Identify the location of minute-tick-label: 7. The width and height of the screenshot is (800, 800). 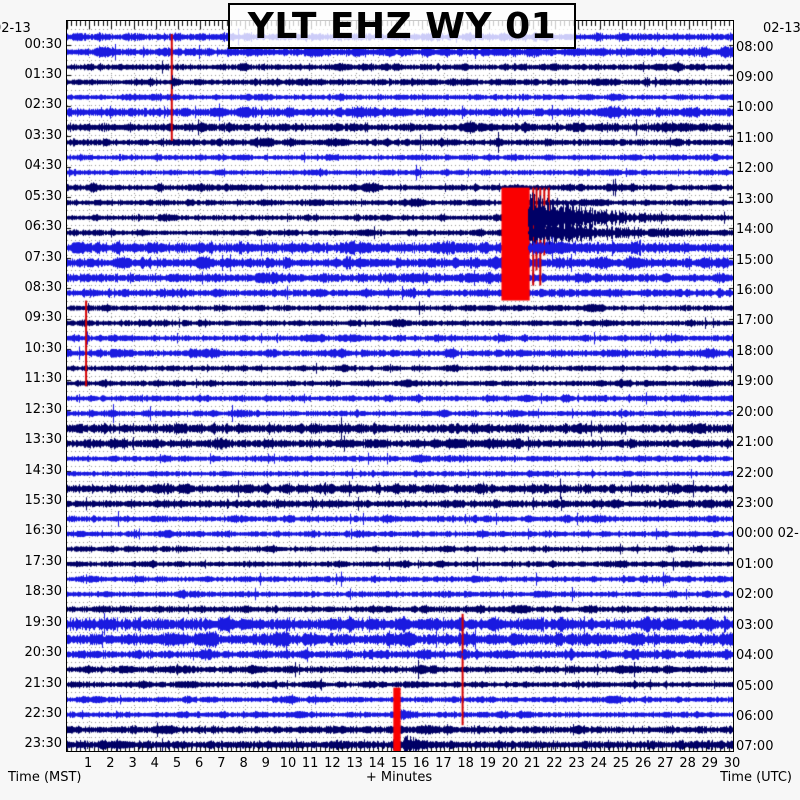
(221, 763).